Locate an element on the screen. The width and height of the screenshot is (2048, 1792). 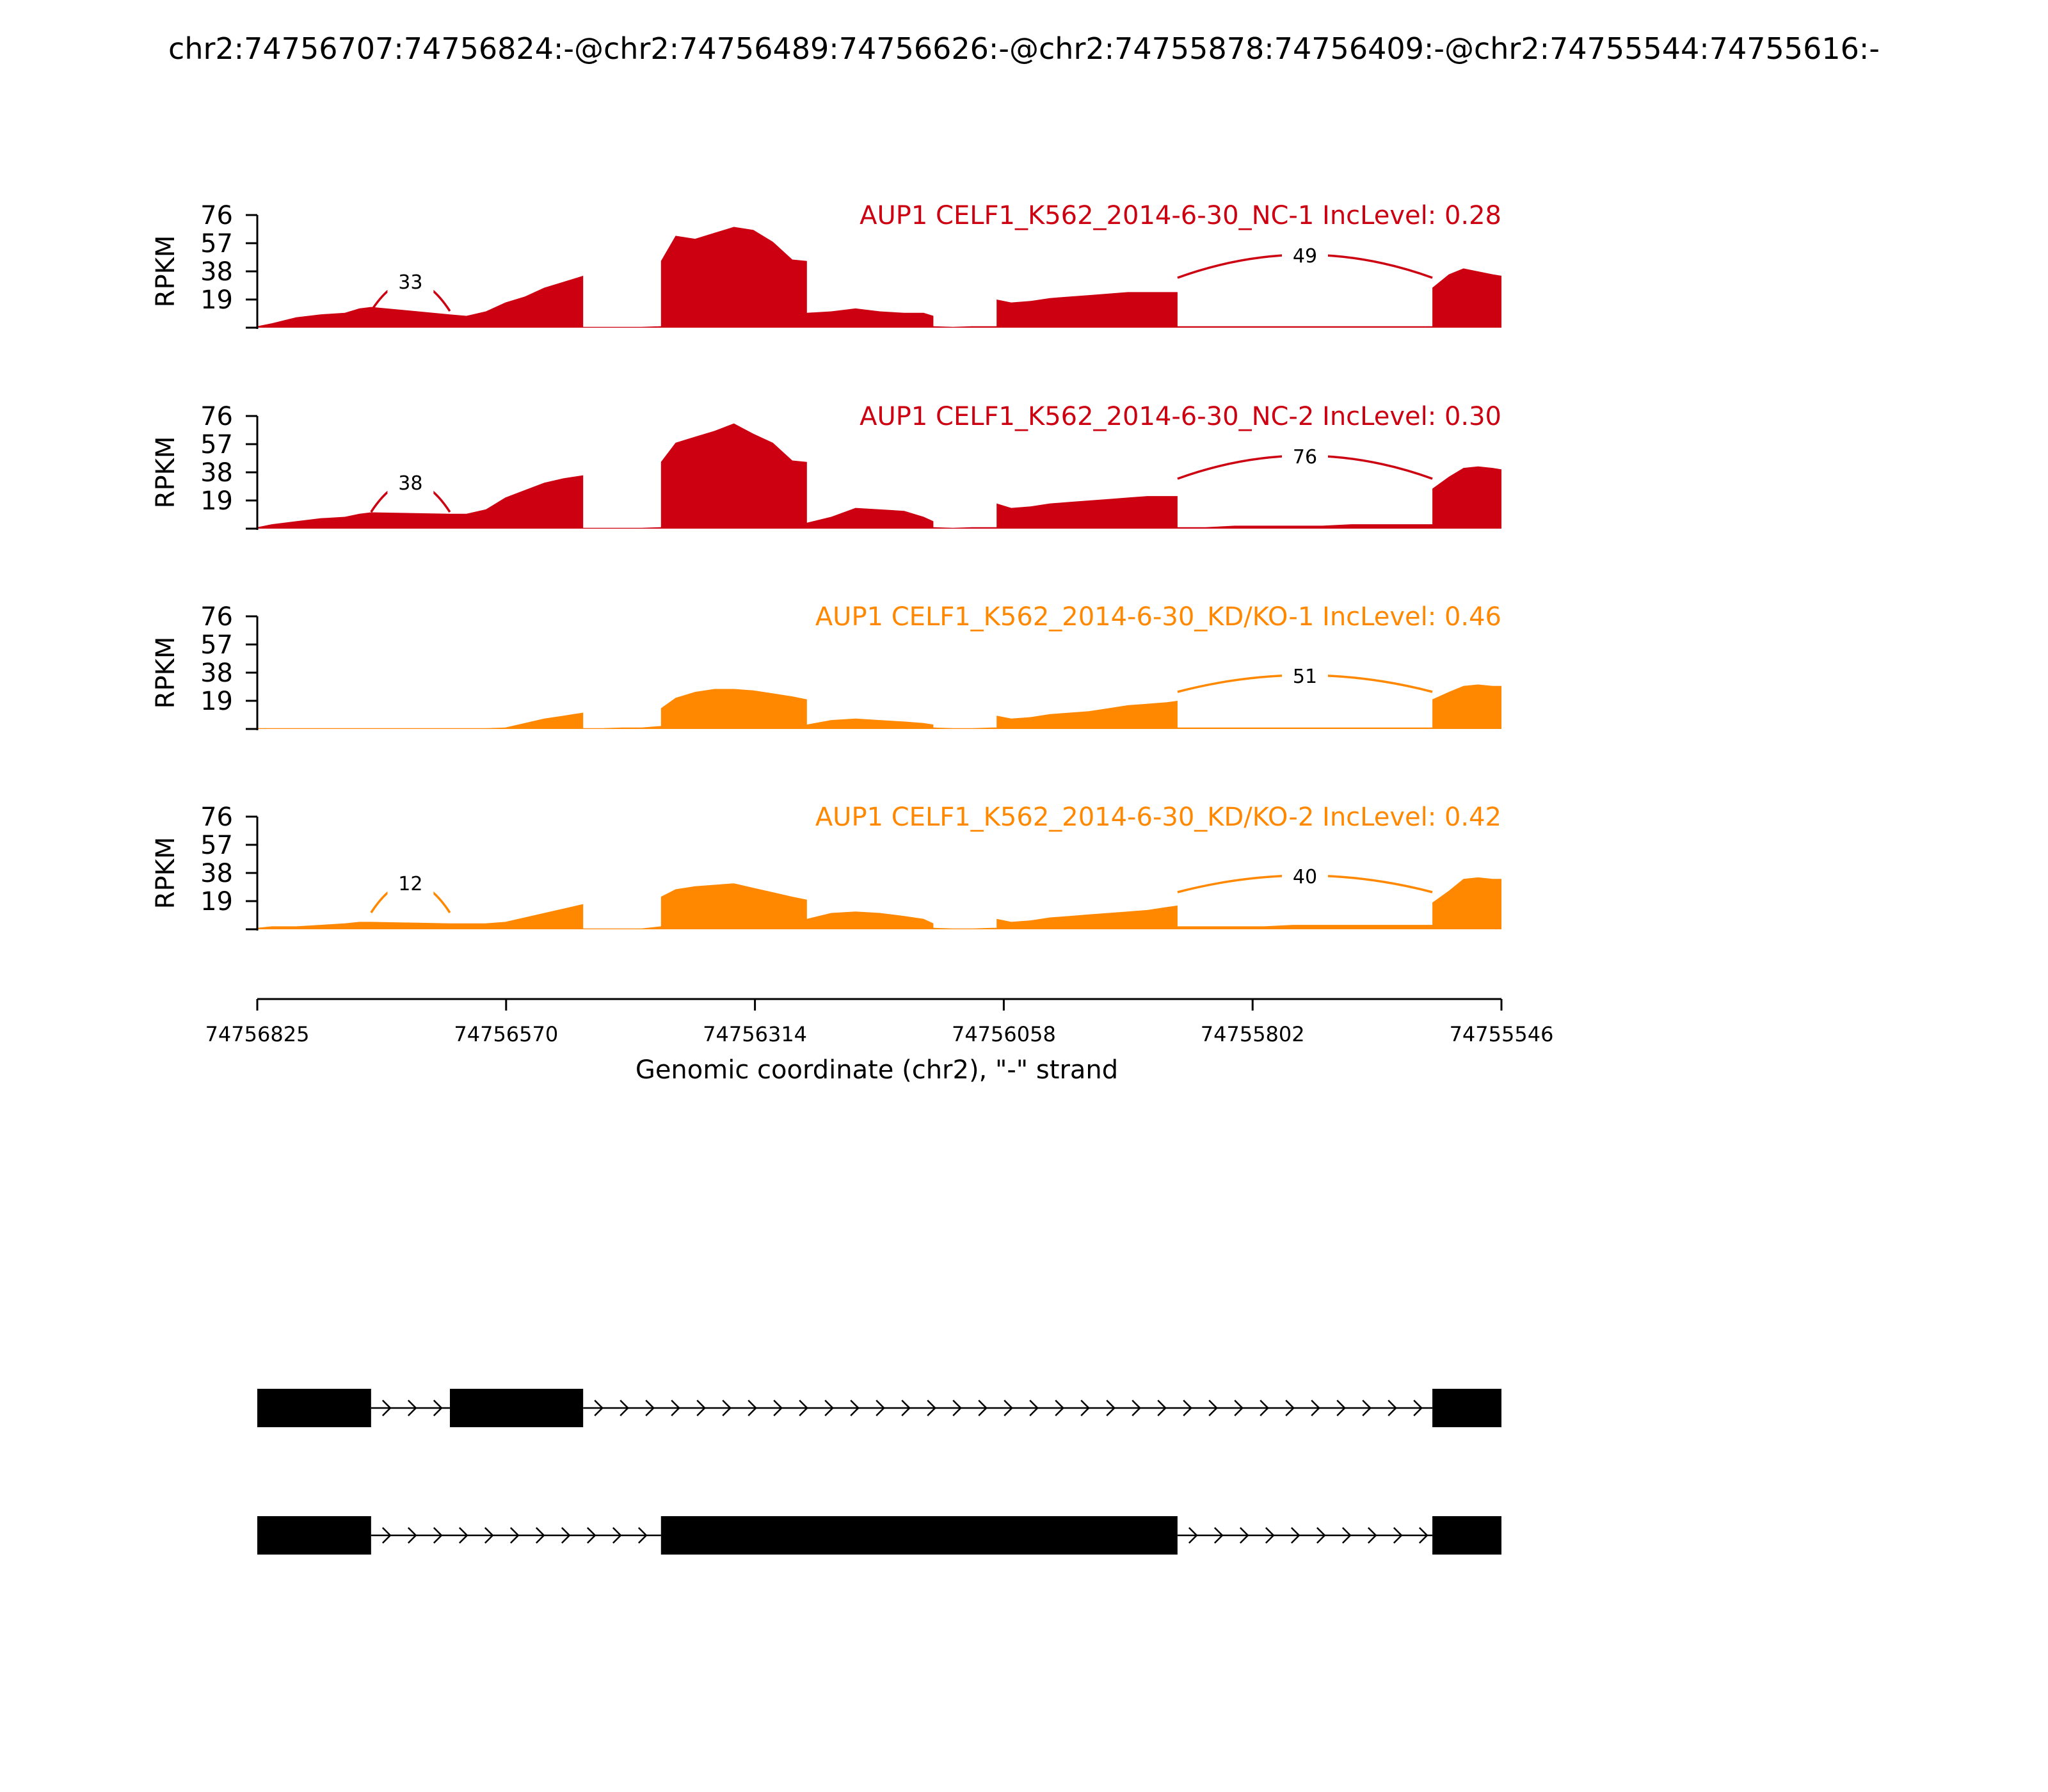
junction-count: 76 is located at coordinates (1305, 457).